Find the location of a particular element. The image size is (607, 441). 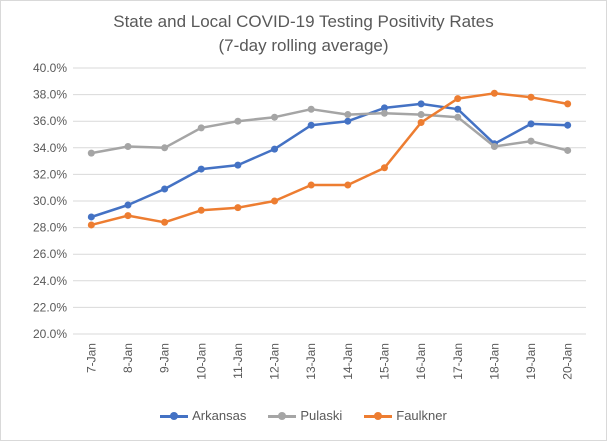

x-tick-label: 15-Jan is located at coordinates (384, 361).